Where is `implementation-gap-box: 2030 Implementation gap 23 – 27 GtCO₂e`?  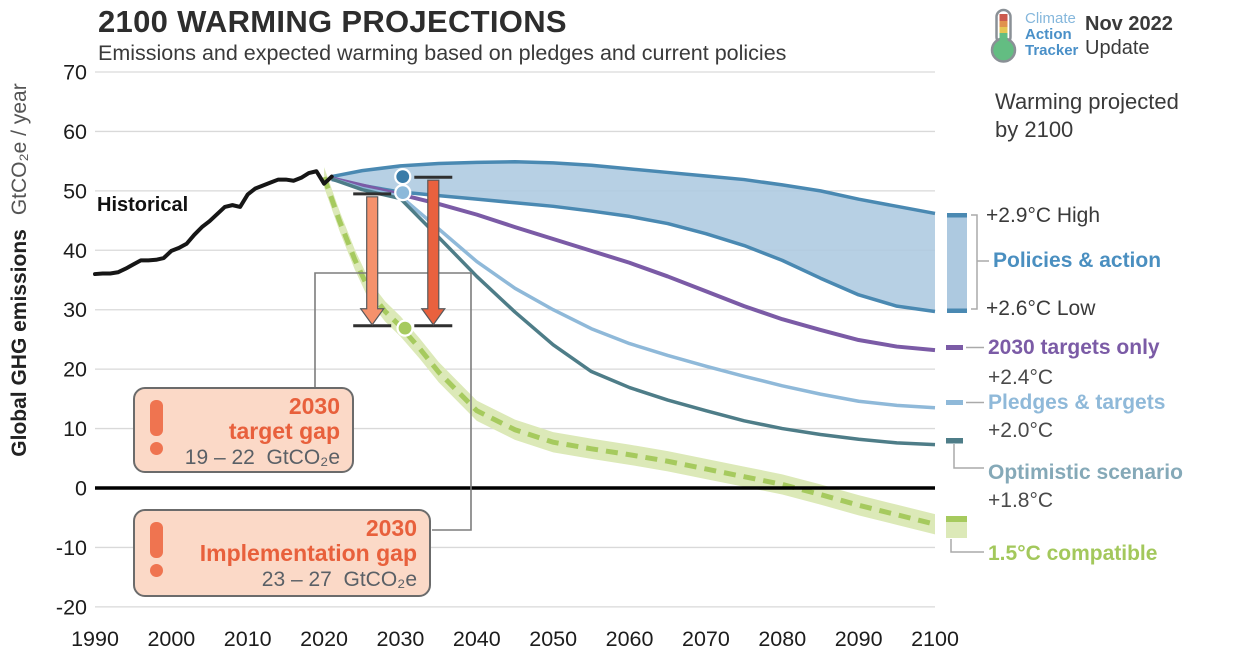
implementation-gap-box: 2030 Implementation gap 23 – 27 GtCO₂e is located at coordinates (282, 553).